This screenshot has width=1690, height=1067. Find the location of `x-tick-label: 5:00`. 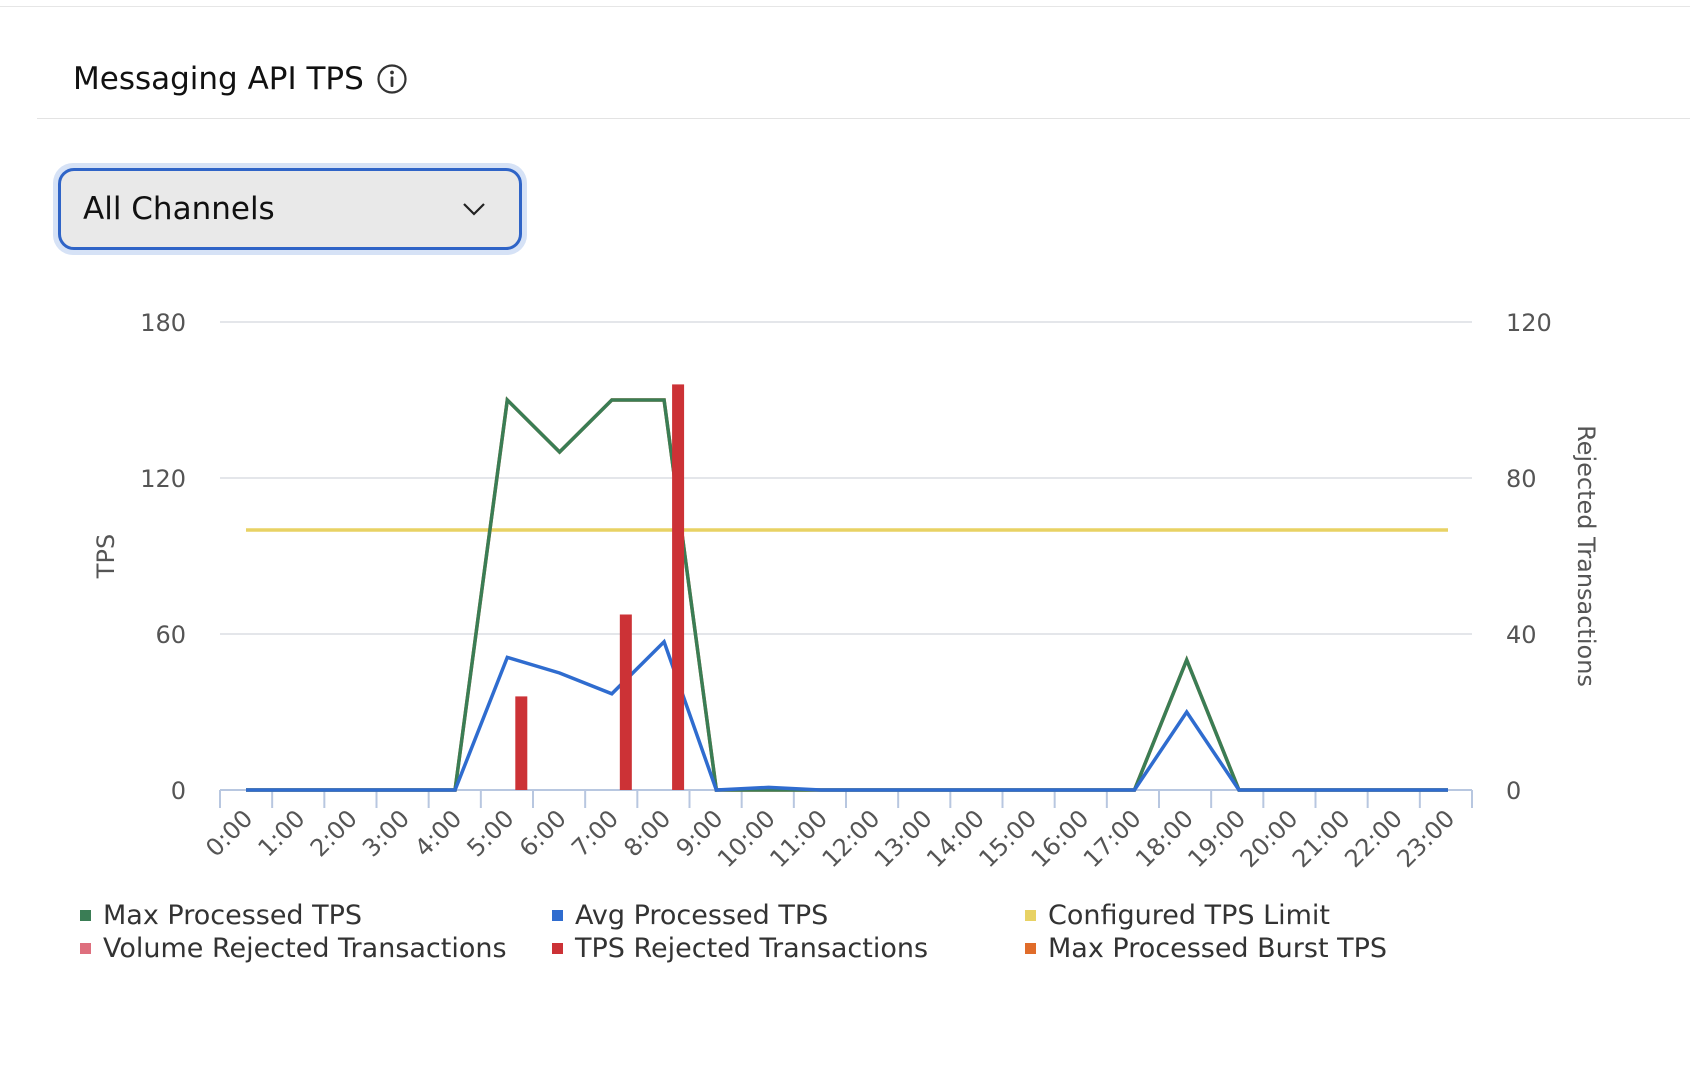

x-tick-label: 5:00 is located at coordinates (491, 833).